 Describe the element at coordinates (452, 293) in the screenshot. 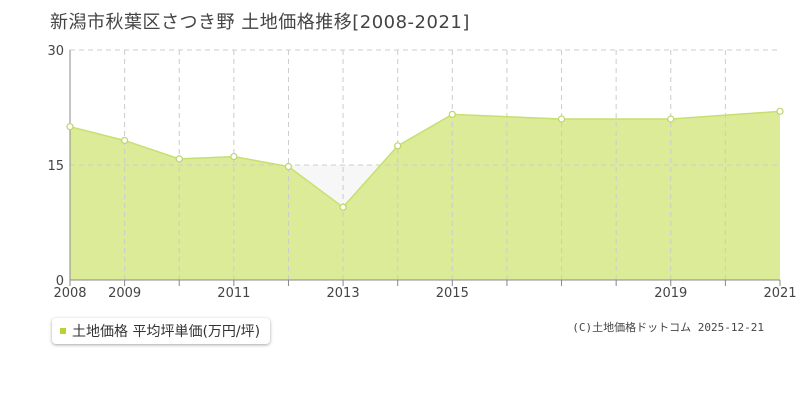

I see `x-tick-label: 2015` at that location.